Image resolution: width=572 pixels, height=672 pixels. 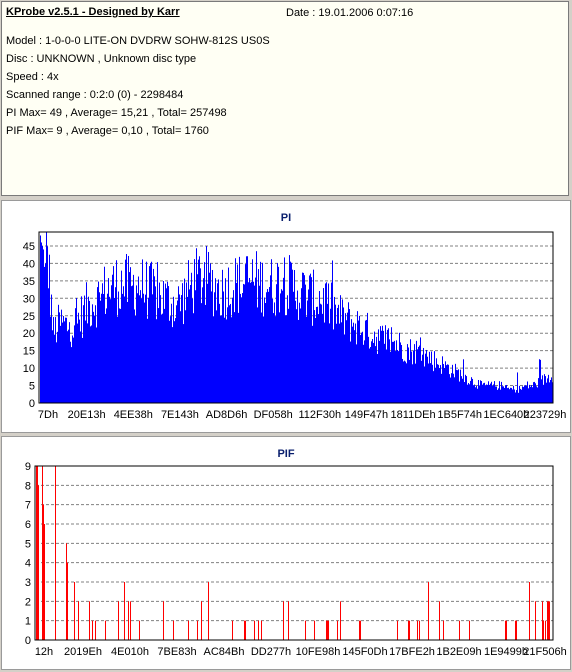 I want to click on pif-y-tick-label: 0, so click(x=28, y=641).